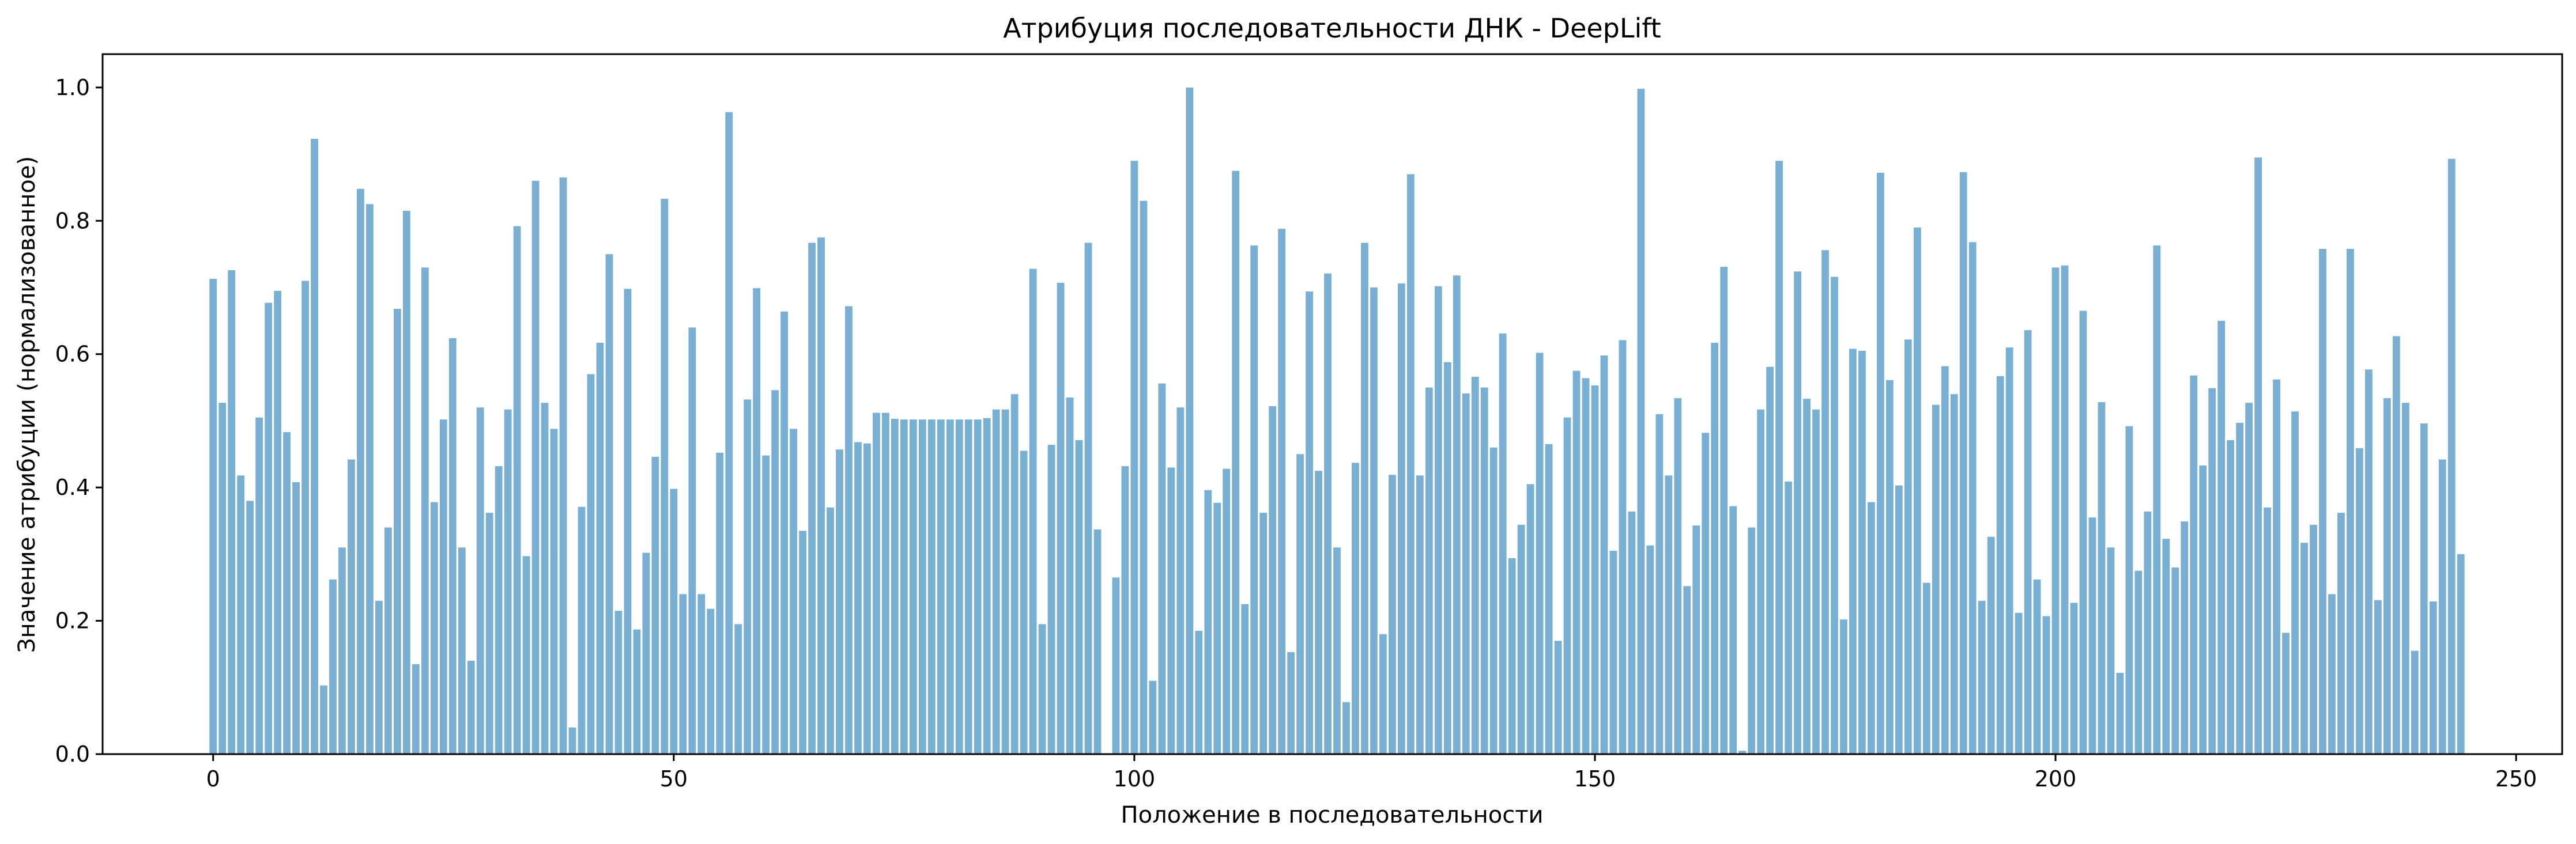 This screenshot has width=2576, height=844. I want to click on x-tick-label: 250, so click(2516, 779).